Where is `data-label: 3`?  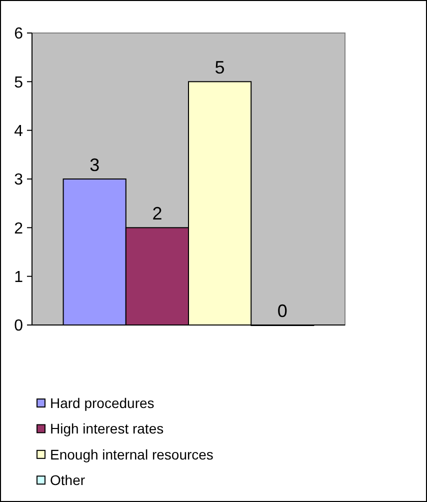
data-label: 3 is located at coordinates (95, 165).